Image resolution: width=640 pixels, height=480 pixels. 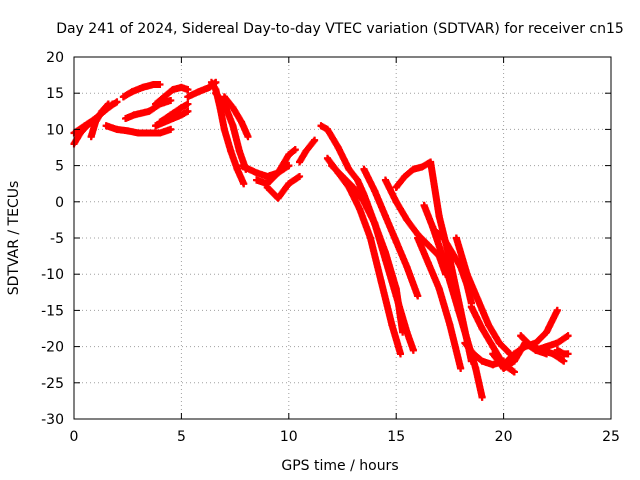 What do you see at coordinates (55, 130) in the screenshot?
I see `y-tick-label: 10` at bounding box center [55, 130].